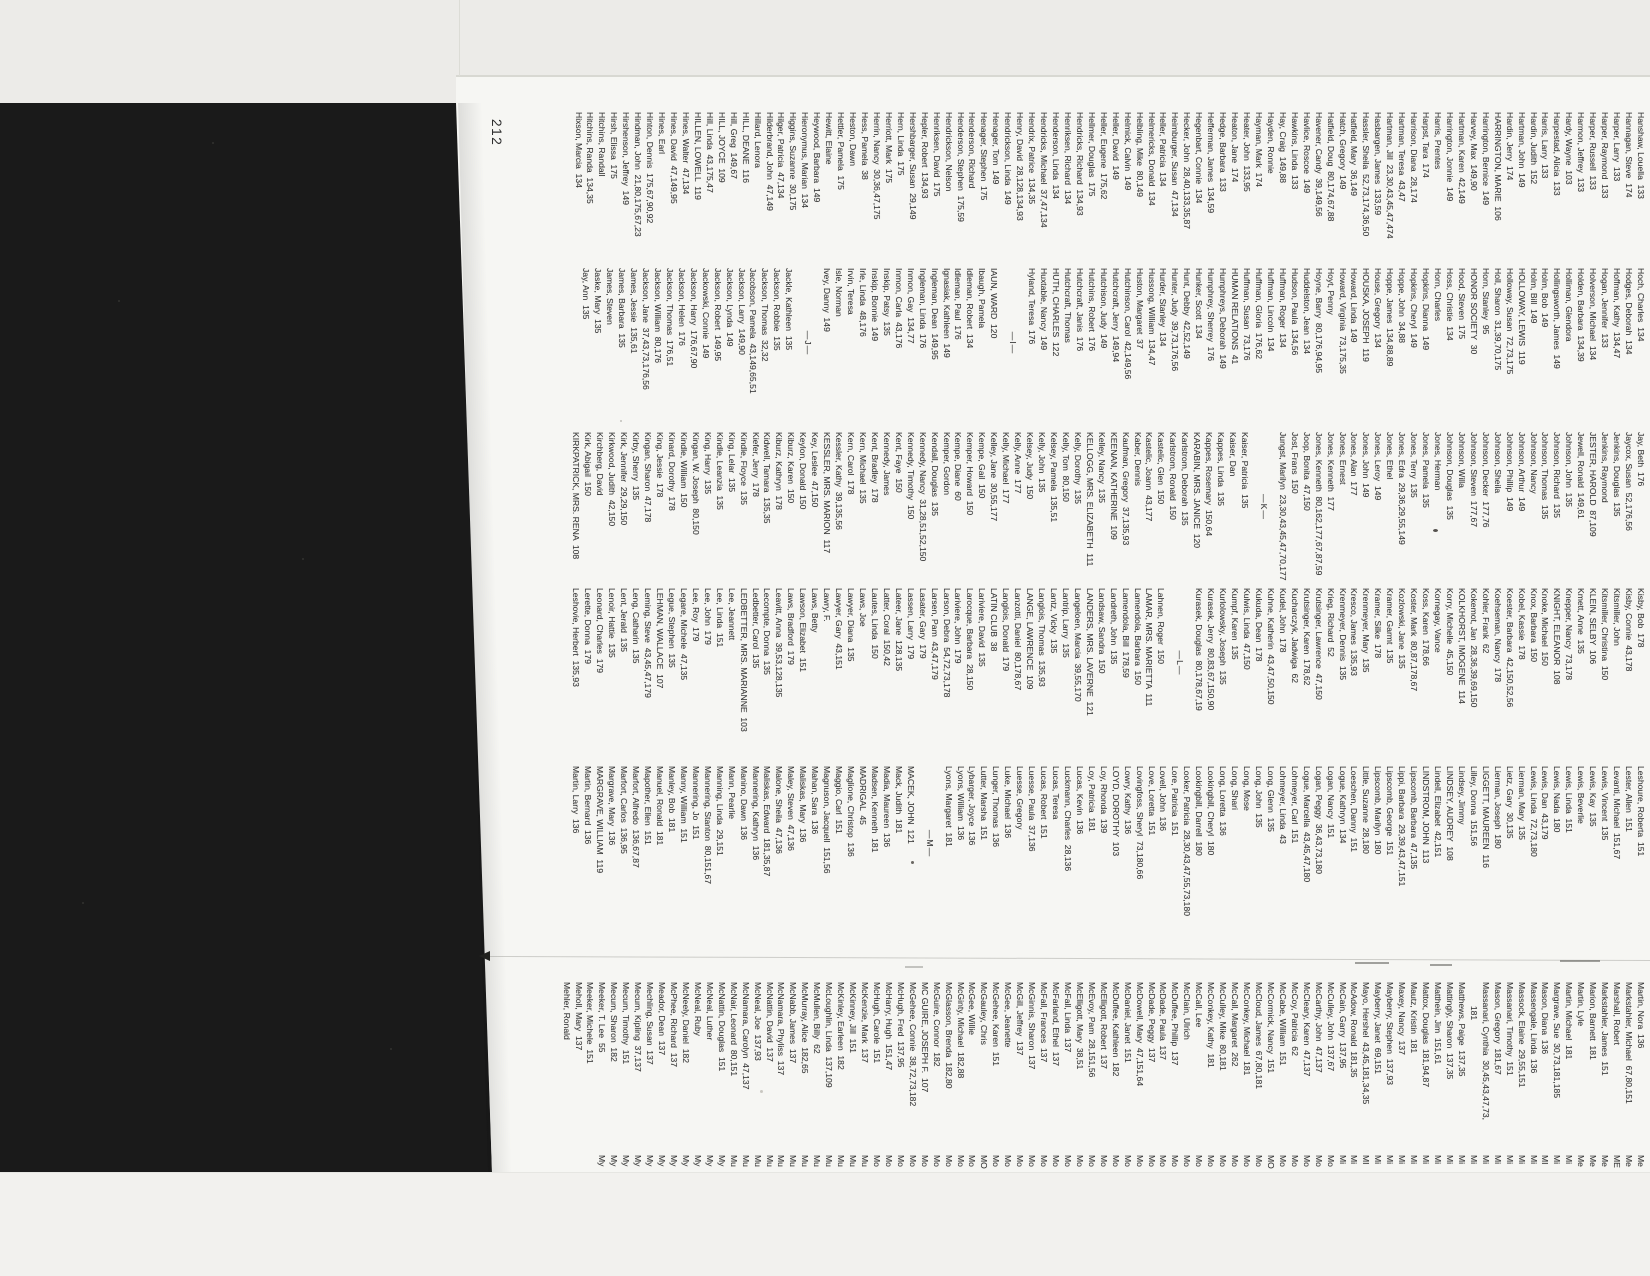  What do you see at coordinates (1366, 630) in the screenshot?
I see `index-entry: Krenmeyer, Mary 135` at bounding box center [1366, 630].